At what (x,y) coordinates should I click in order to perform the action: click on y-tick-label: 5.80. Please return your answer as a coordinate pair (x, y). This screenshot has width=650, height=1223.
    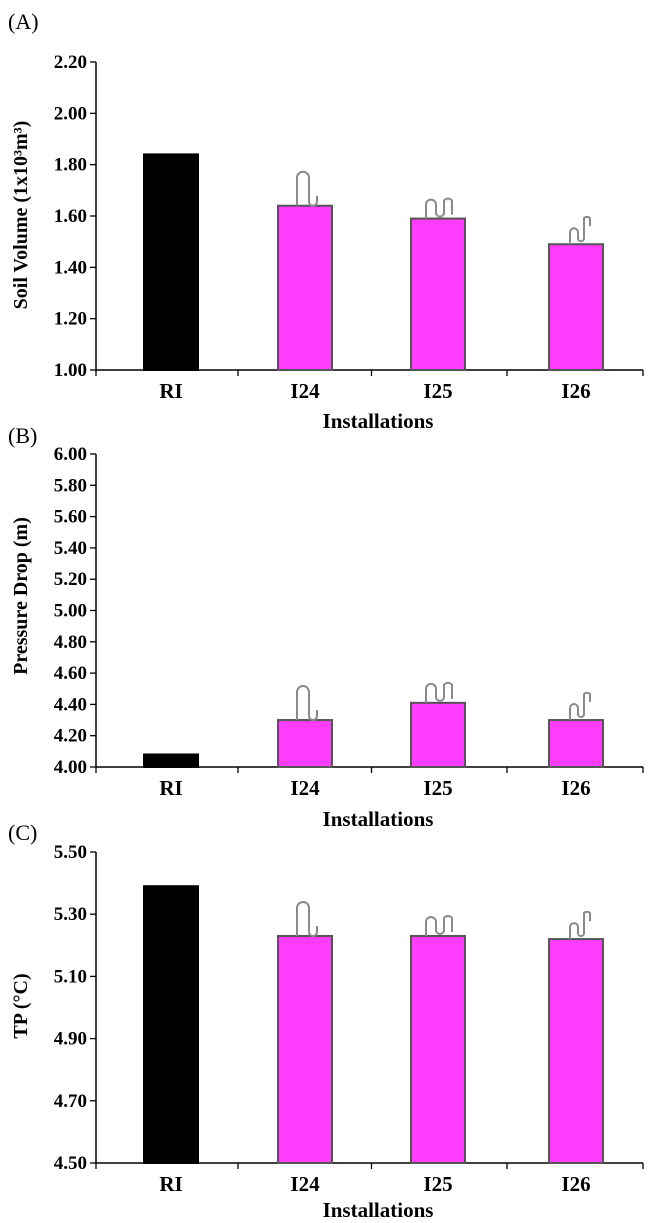
    Looking at the image, I should click on (70, 485).